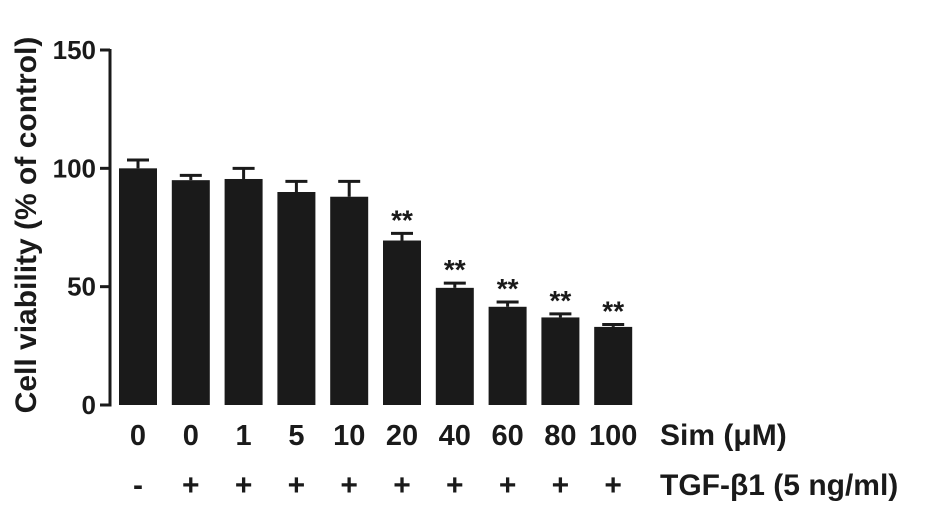  What do you see at coordinates (349, 436) in the screenshot?
I see `x-tick-label: 10` at bounding box center [349, 436].